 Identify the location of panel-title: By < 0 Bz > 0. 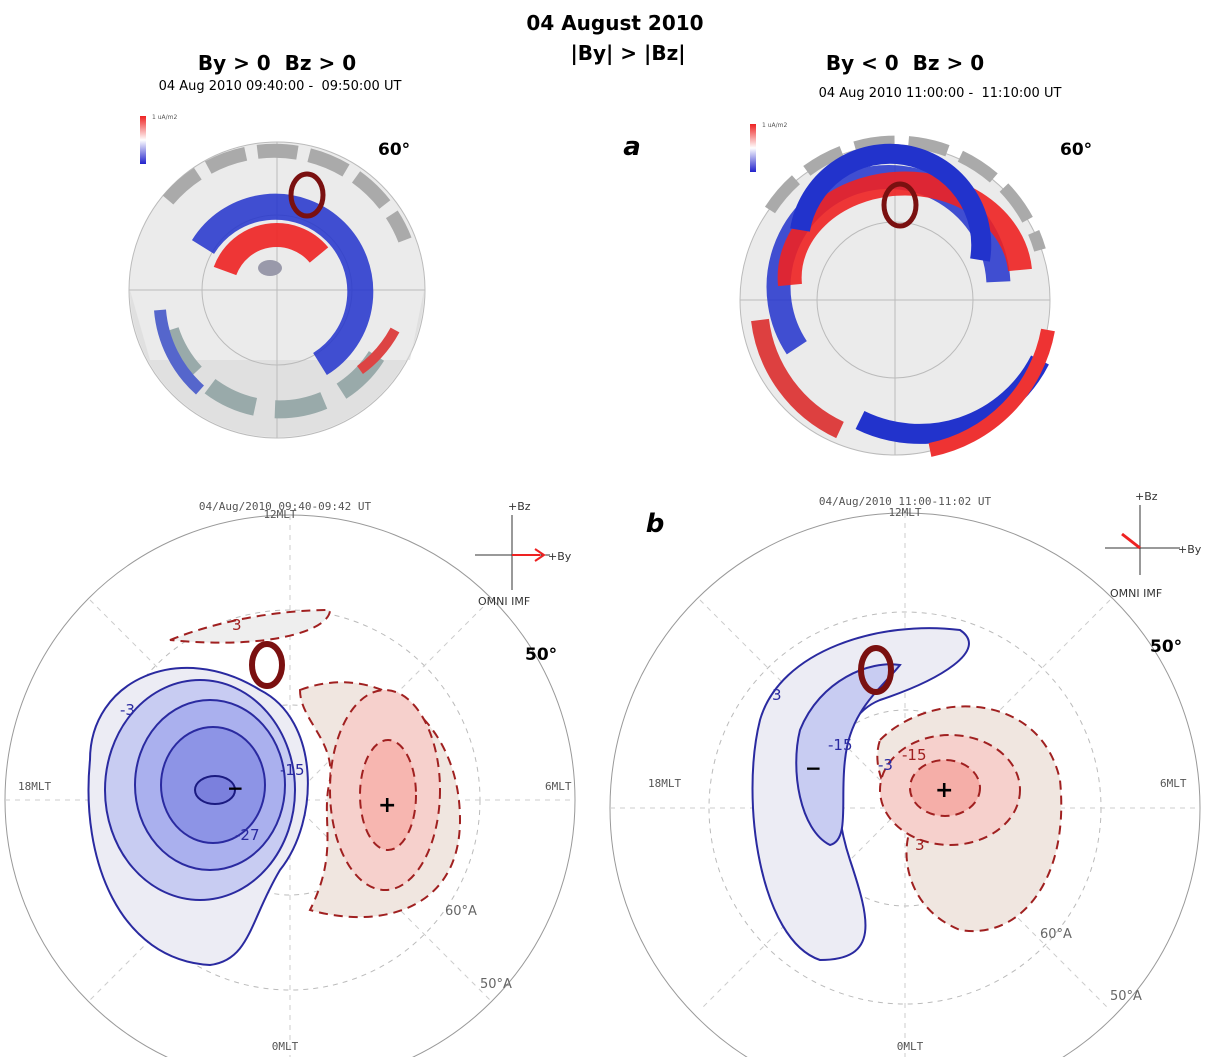
(905, 63).